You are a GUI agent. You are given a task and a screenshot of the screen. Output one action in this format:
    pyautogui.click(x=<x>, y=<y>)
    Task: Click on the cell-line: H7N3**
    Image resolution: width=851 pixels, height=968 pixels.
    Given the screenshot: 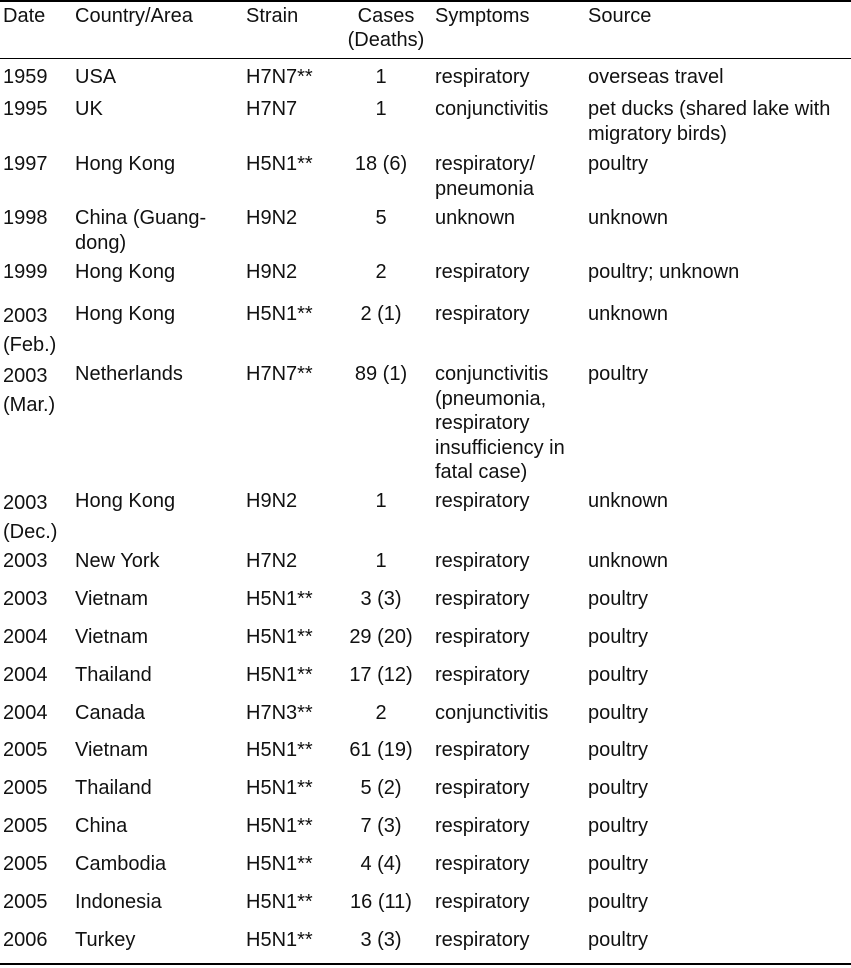 What is the action you would take?
    pyautogui.click(x=279, y=713)
    